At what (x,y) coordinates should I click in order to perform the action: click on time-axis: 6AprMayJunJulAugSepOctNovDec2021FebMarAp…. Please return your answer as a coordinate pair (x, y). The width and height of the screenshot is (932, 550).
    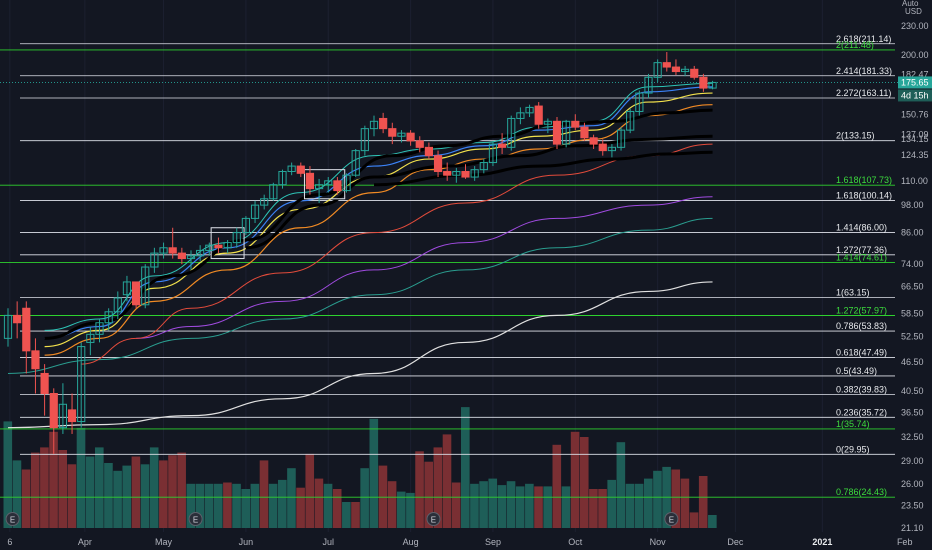
    Looking at the image, I should click on (466, 541).